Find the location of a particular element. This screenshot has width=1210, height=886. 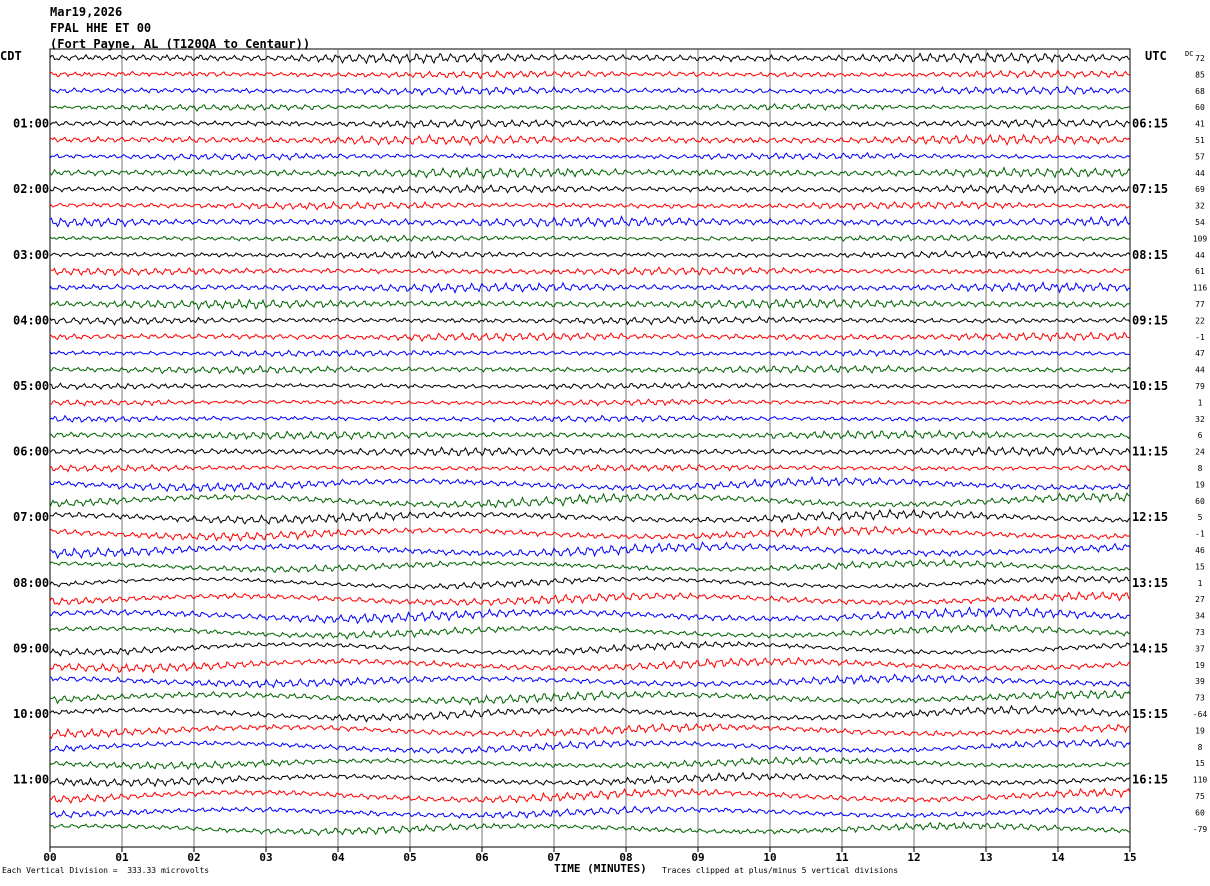

x-tick-label: 15 is located at coordinates (1129, 857).